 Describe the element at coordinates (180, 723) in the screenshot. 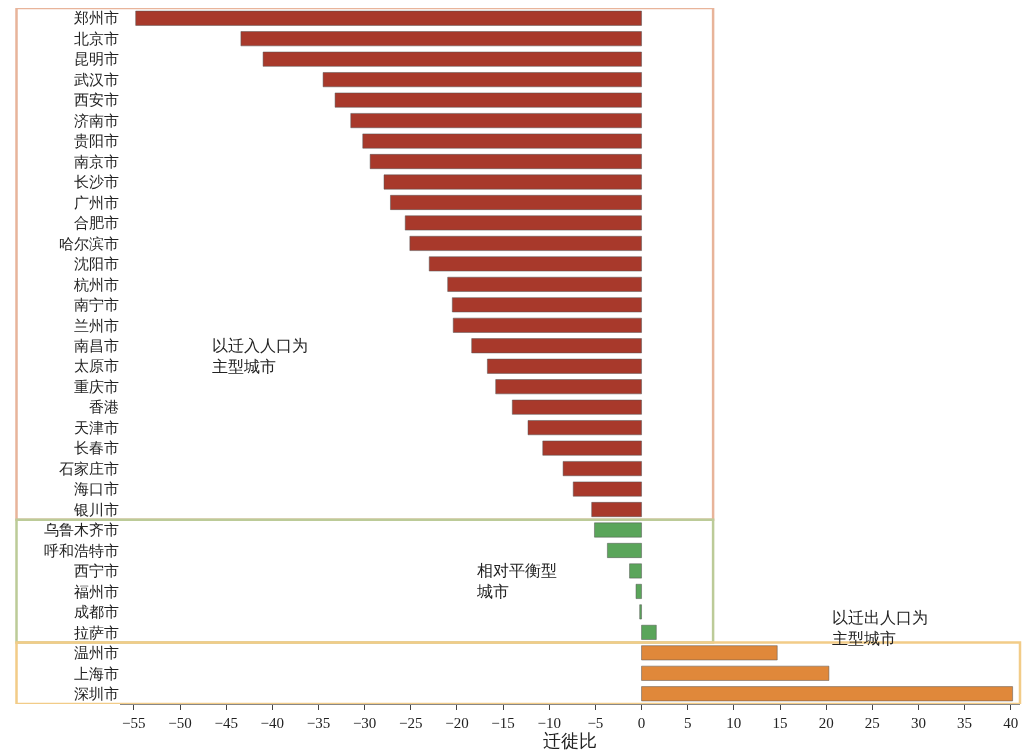

I see `x-tick-label: −50` at that location.